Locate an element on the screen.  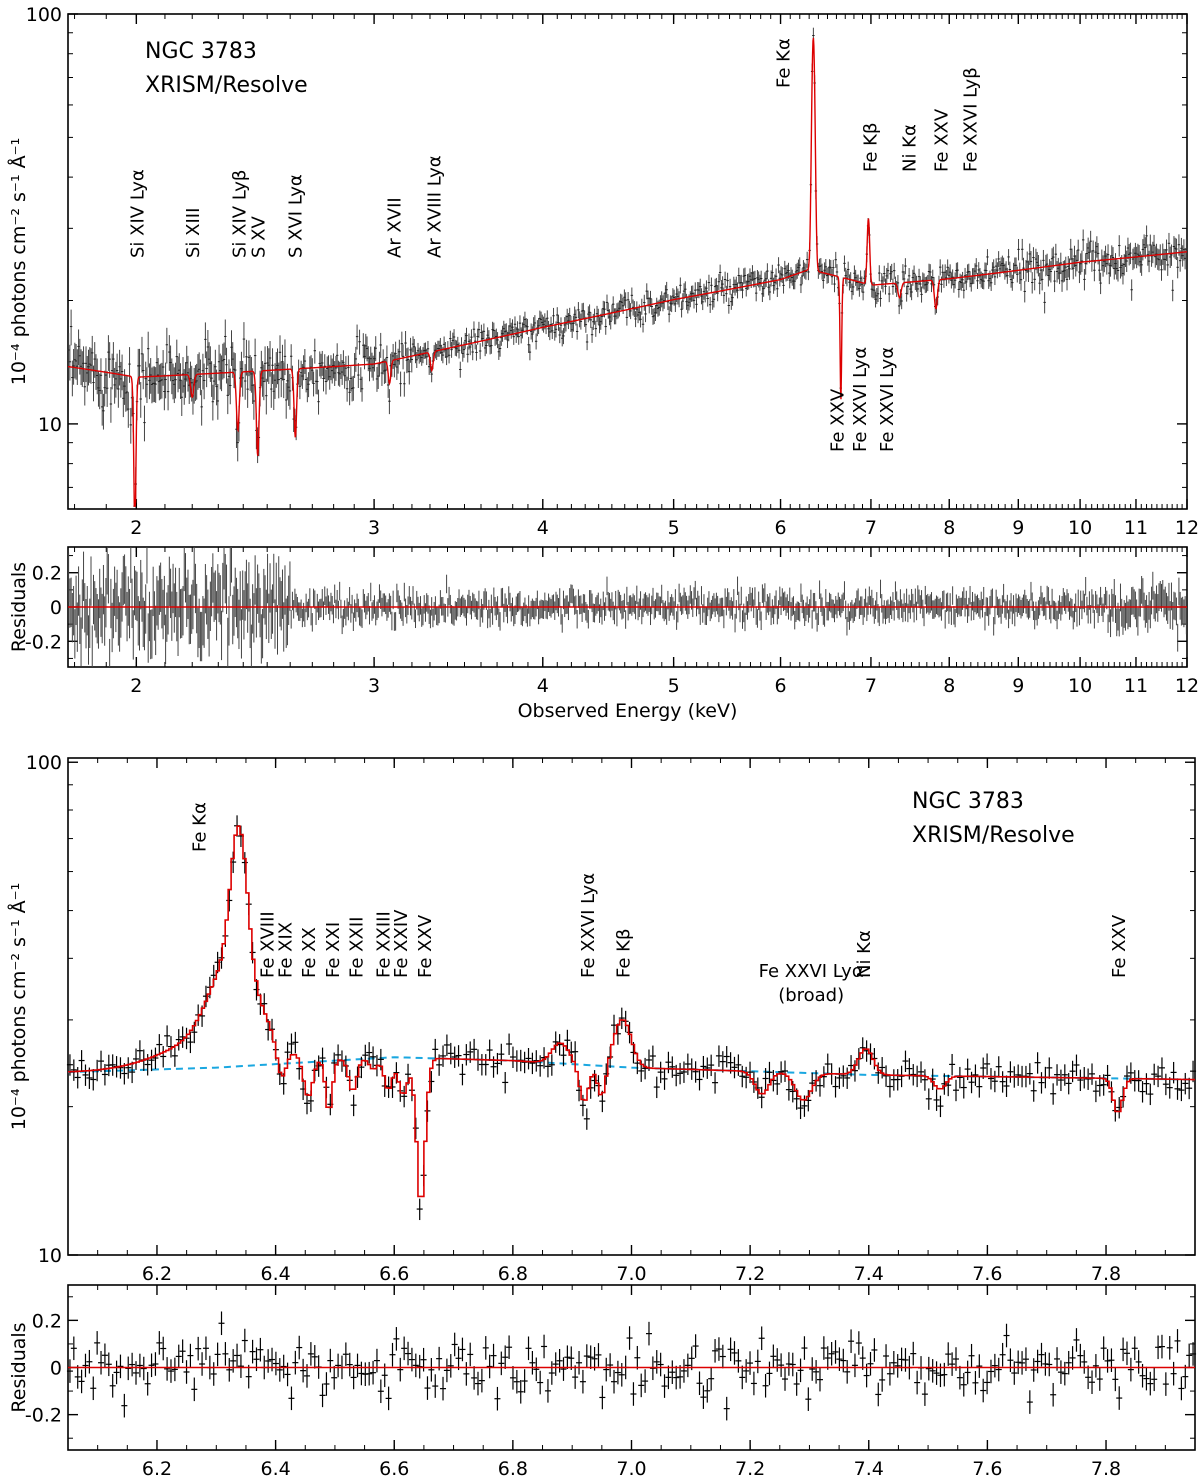
bot-spec-ytick-label-1: 100 is located at coordinates (44, 763).